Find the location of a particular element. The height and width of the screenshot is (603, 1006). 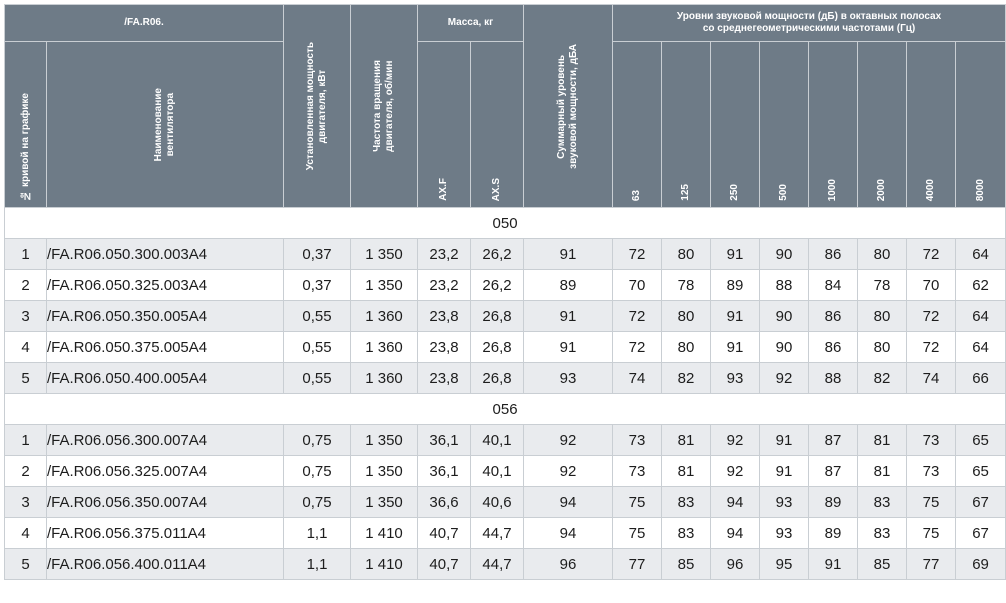

total-sound-header: Суммарный уровень звуковой мощности, дБА is located at coordinates (568, 106).